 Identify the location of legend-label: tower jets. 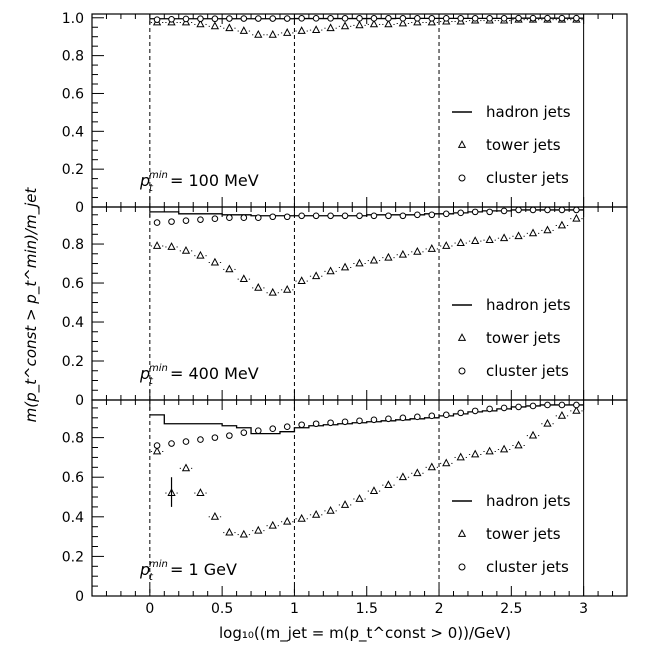
(523, 534).